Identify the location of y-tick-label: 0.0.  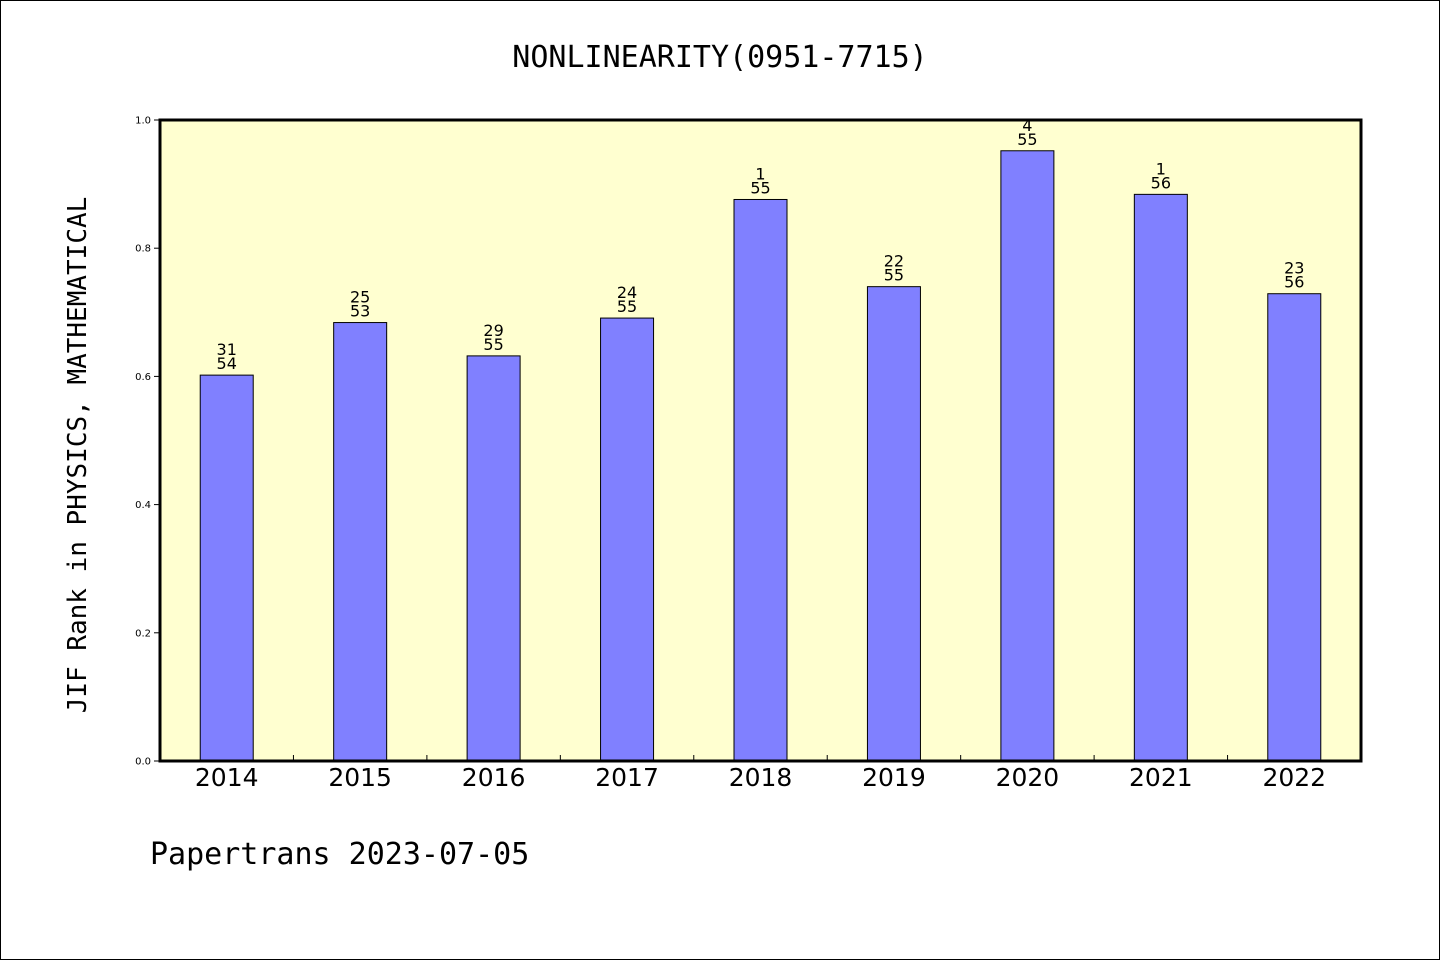
(143, 762).